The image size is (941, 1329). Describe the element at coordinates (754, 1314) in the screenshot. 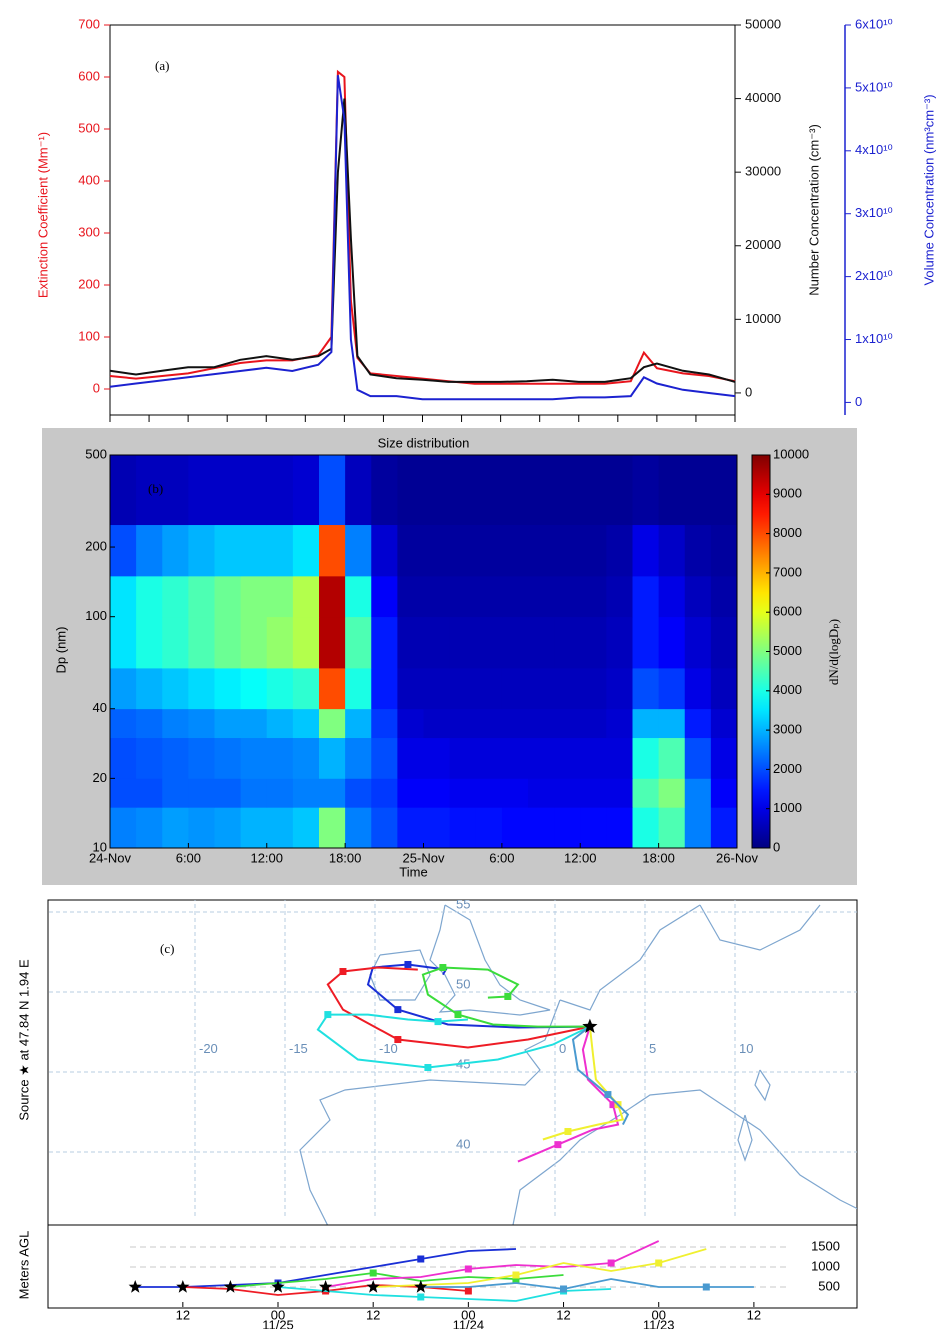

I see `x-tick-label: 12` at that location.